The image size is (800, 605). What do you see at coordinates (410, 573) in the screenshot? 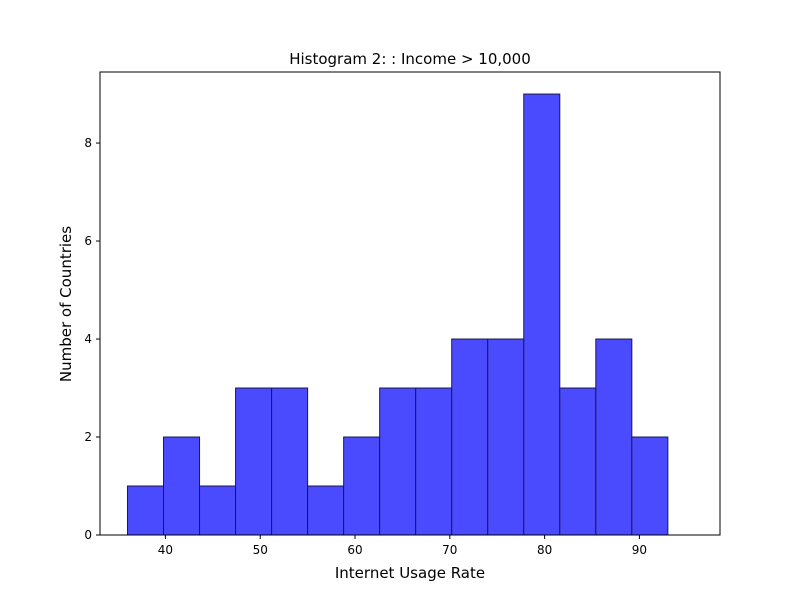
I see `x-axis-label: Internet Usage Rate` at bounding box center [410, 573].